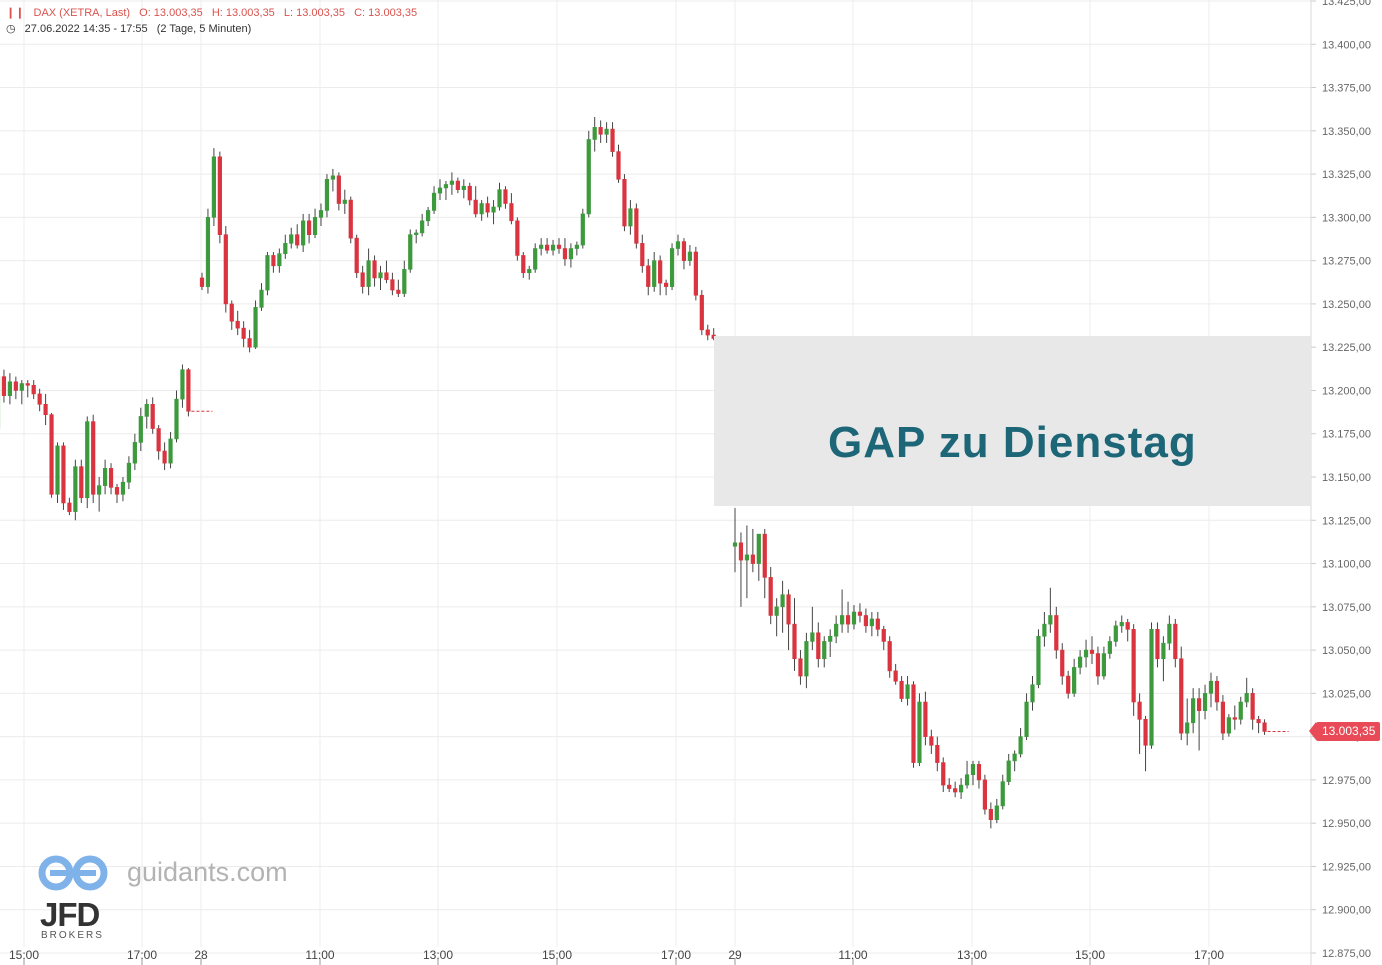 The image size is (1382, 965). Describe the element at coordinates (1090, 955) in the screenshot. I see `x-tick-label: 15:00` at that location.